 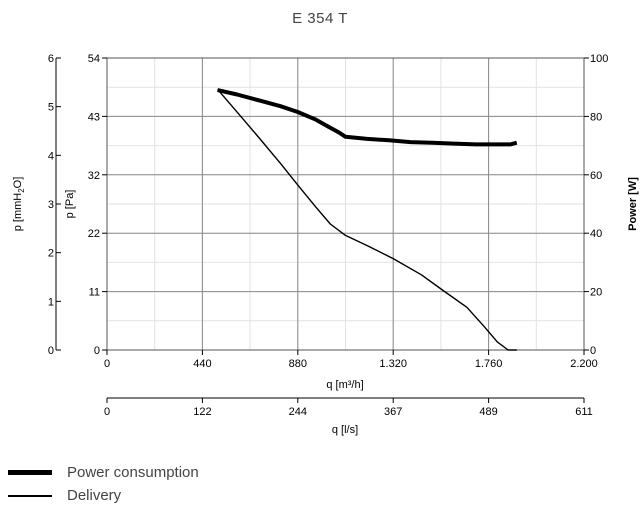 I want to click on chart-title: E 354 T, so click(x=320, y=18).